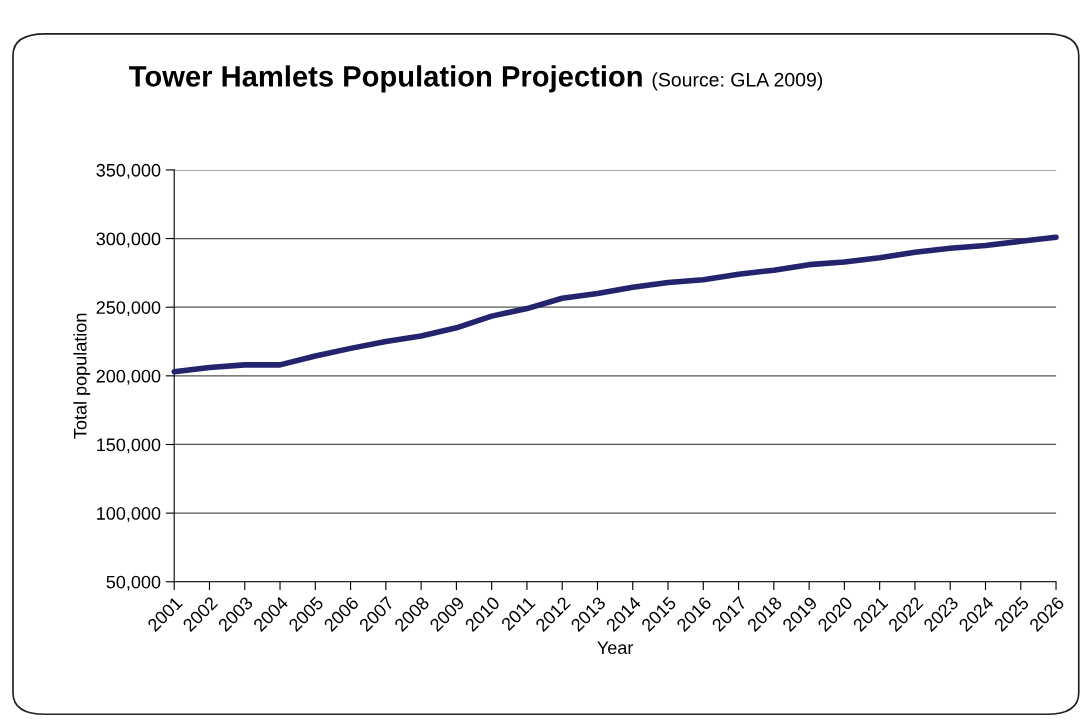 The width and height of the screenshot is (1082, 720). I want to click on y-tick-label: 100,000, so click(129, 514).